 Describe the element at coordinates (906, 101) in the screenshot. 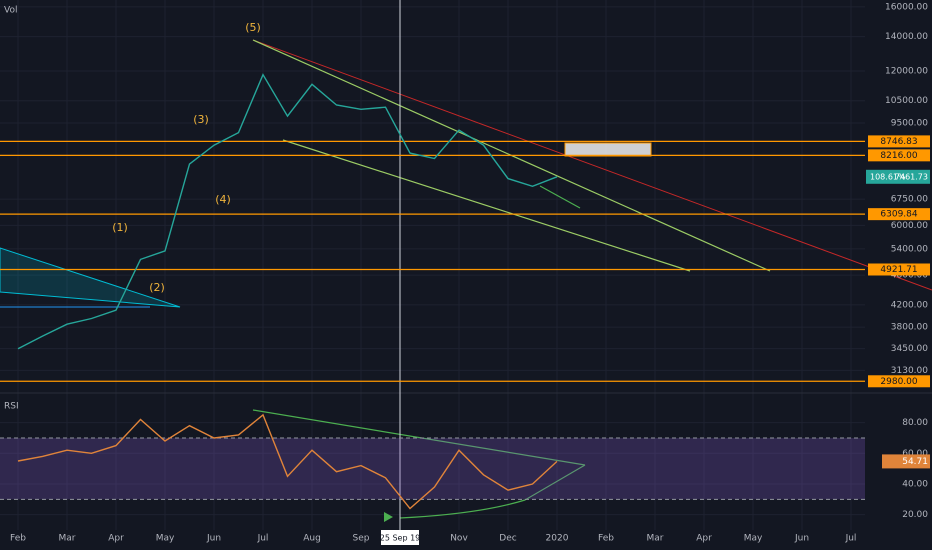

I see `y-tick-label: 10500.00` at that location.